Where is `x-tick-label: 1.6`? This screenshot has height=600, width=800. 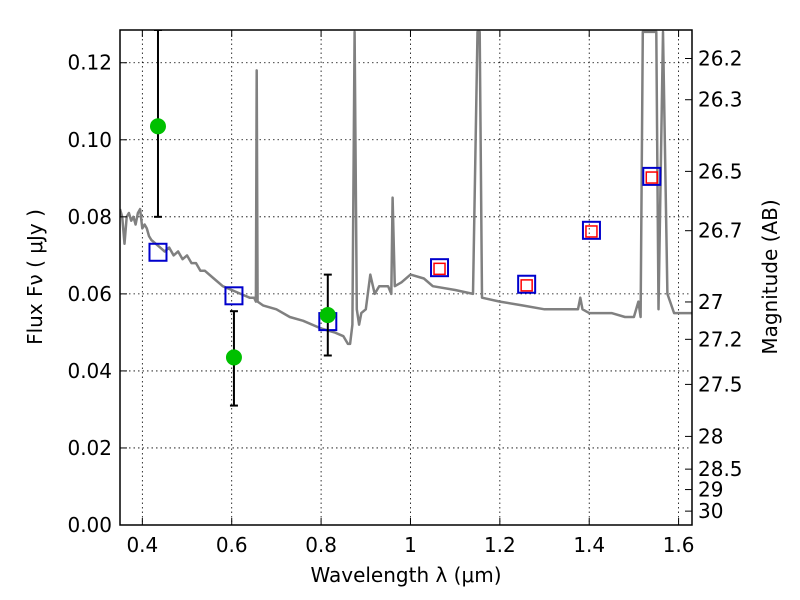
x-tick-label: 1.6 is located at coordinates (679, 545).